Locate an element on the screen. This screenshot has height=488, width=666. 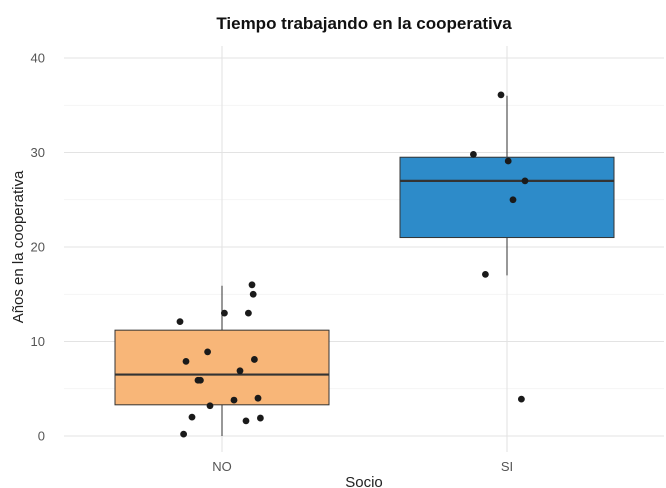
y-tick-label: 0 is located at coordinates (41, 436).